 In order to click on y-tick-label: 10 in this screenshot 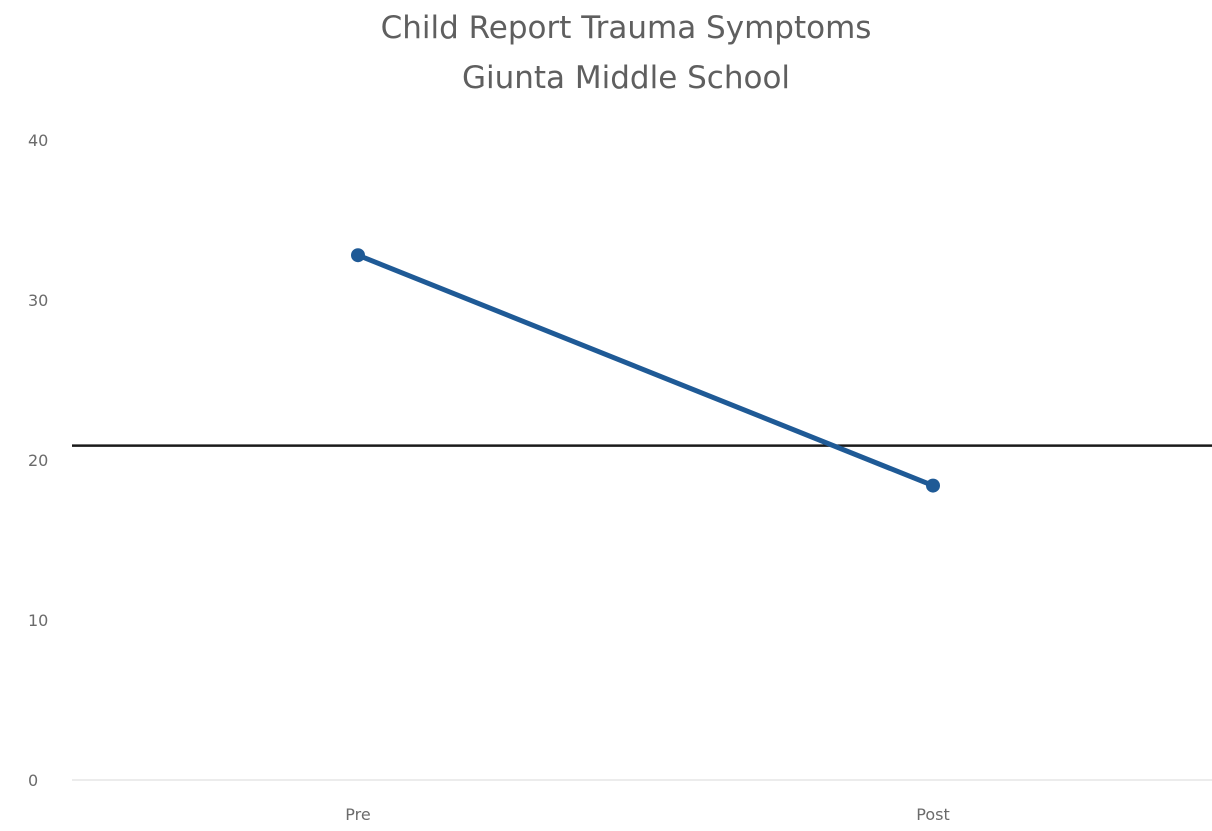, I will do `click(38, 620)`.